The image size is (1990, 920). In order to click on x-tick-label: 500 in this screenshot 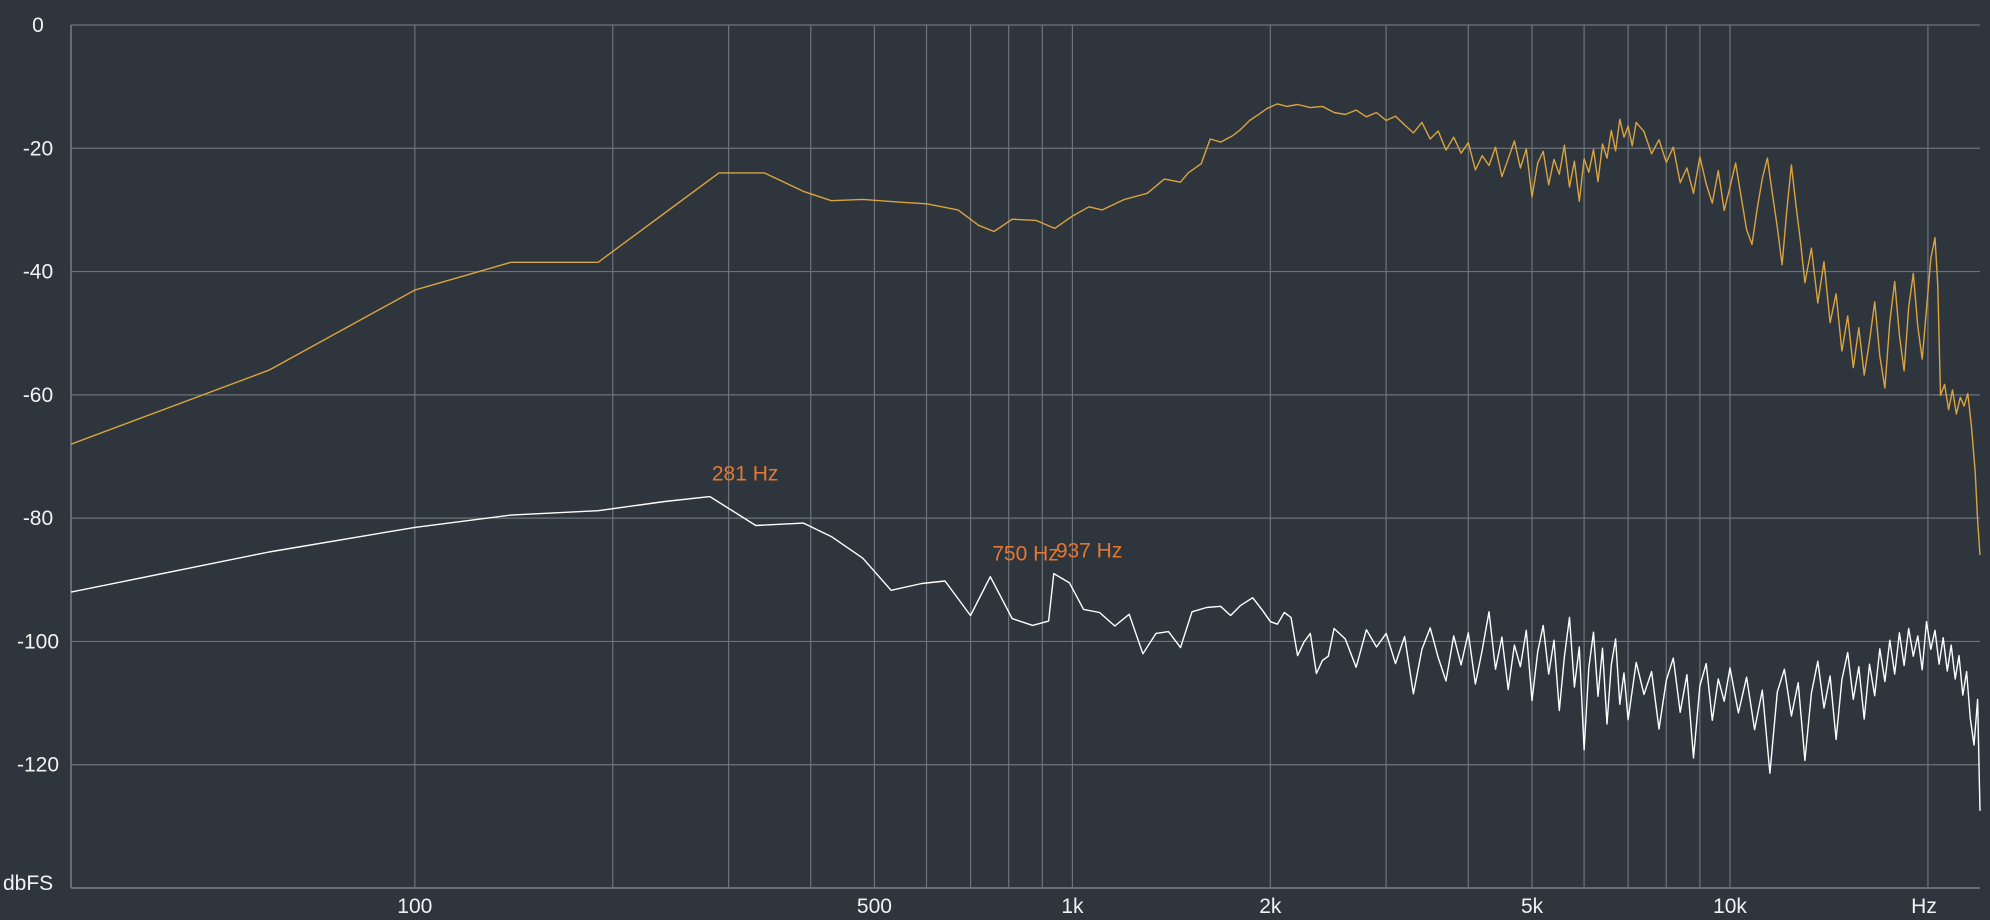, I will do `click(874, 906)`.